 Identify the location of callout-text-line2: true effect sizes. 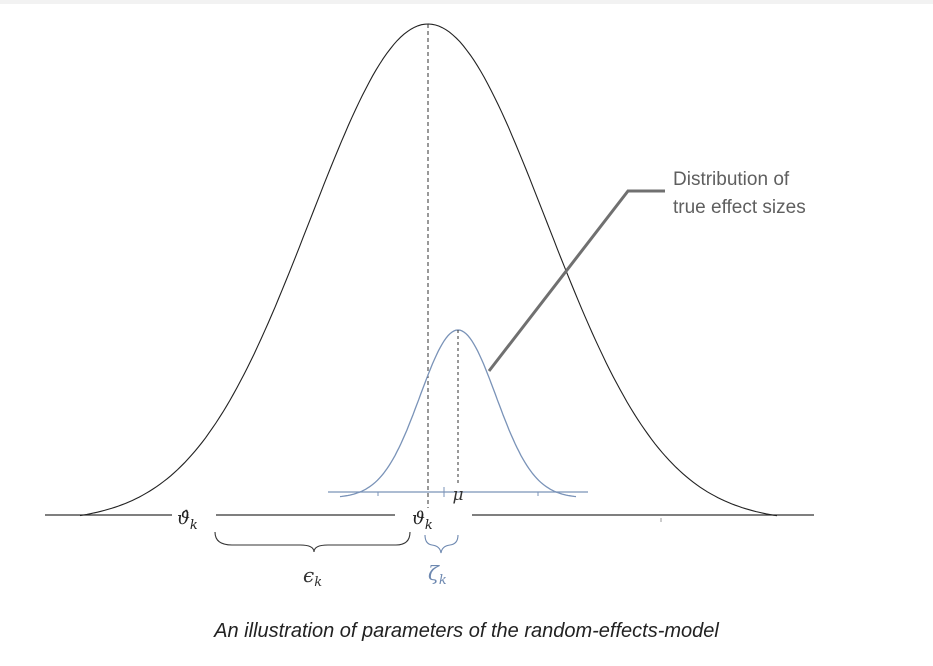
(739, 207).